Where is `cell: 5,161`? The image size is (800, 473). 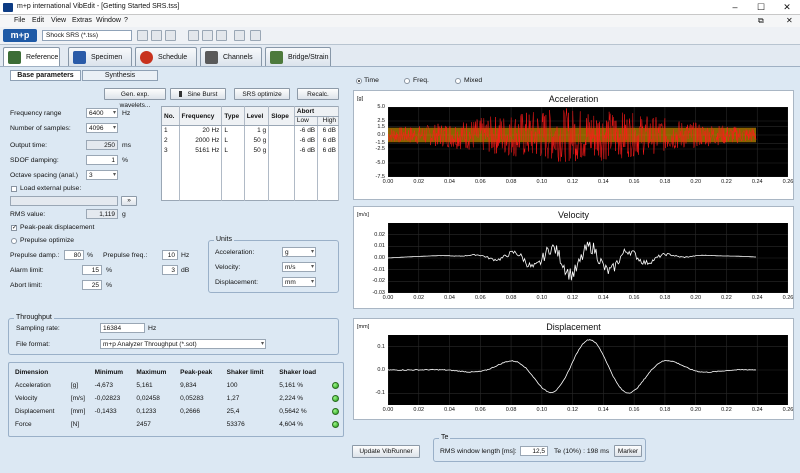 cell: 5,161 is located at coordinates (144, 385).